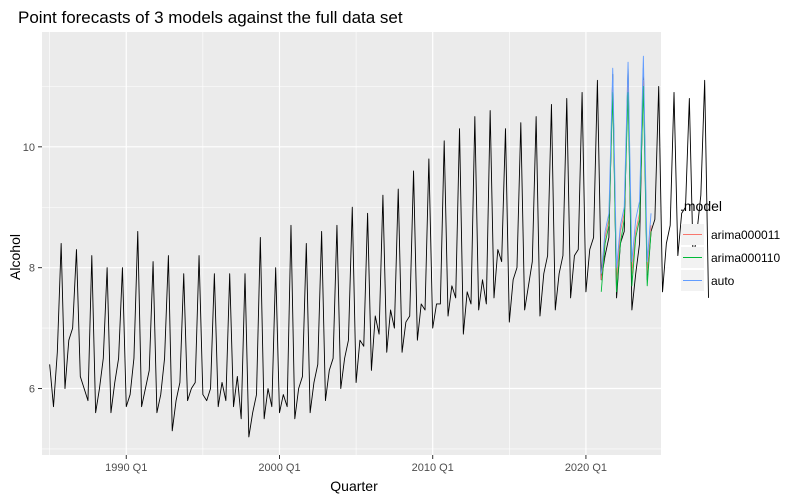 This screenshot has height=500, width=800. I want to click on x-axis: 1990 Q1 2000 Q1 2010 Q1 2020 Q1, so click(356, 464).